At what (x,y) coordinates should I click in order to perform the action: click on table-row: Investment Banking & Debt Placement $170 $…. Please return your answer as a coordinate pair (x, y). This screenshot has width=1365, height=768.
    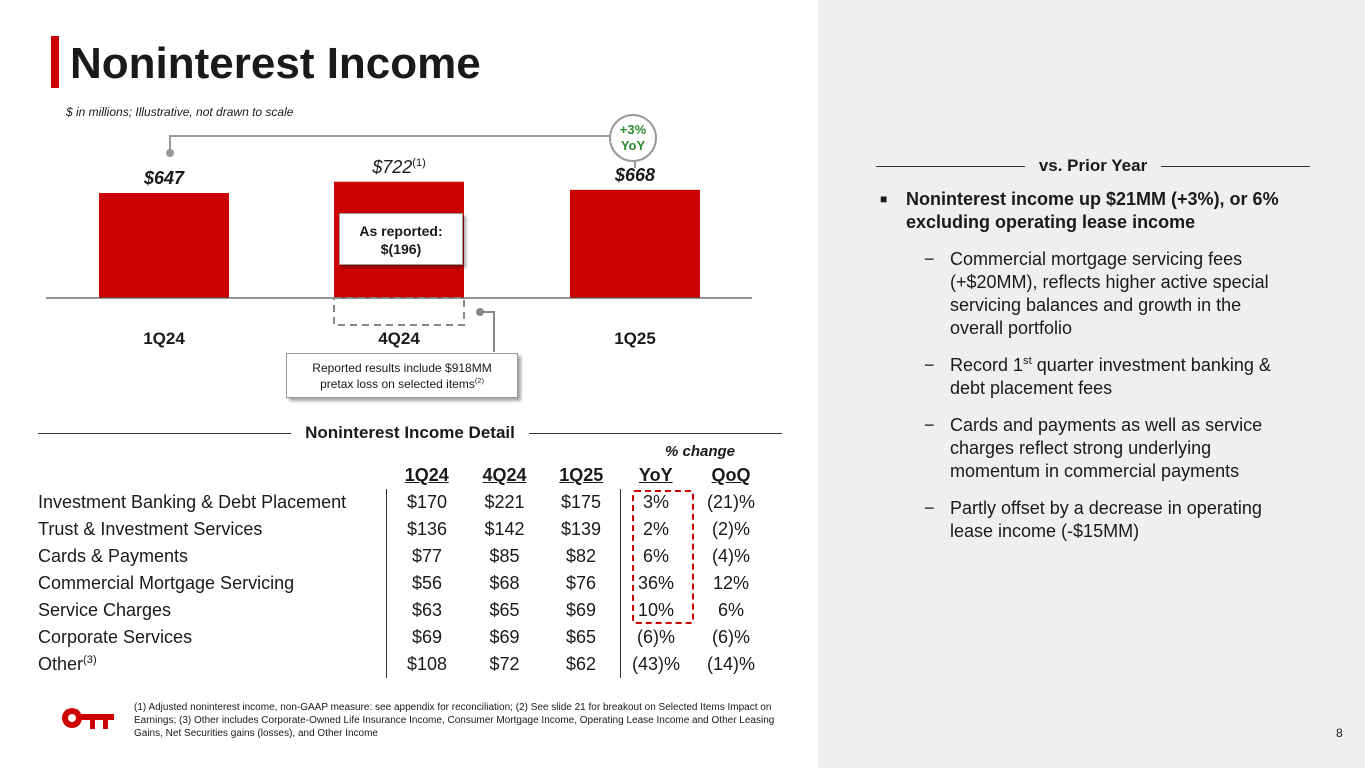
    Looking at the image, I should click on (402, 502).